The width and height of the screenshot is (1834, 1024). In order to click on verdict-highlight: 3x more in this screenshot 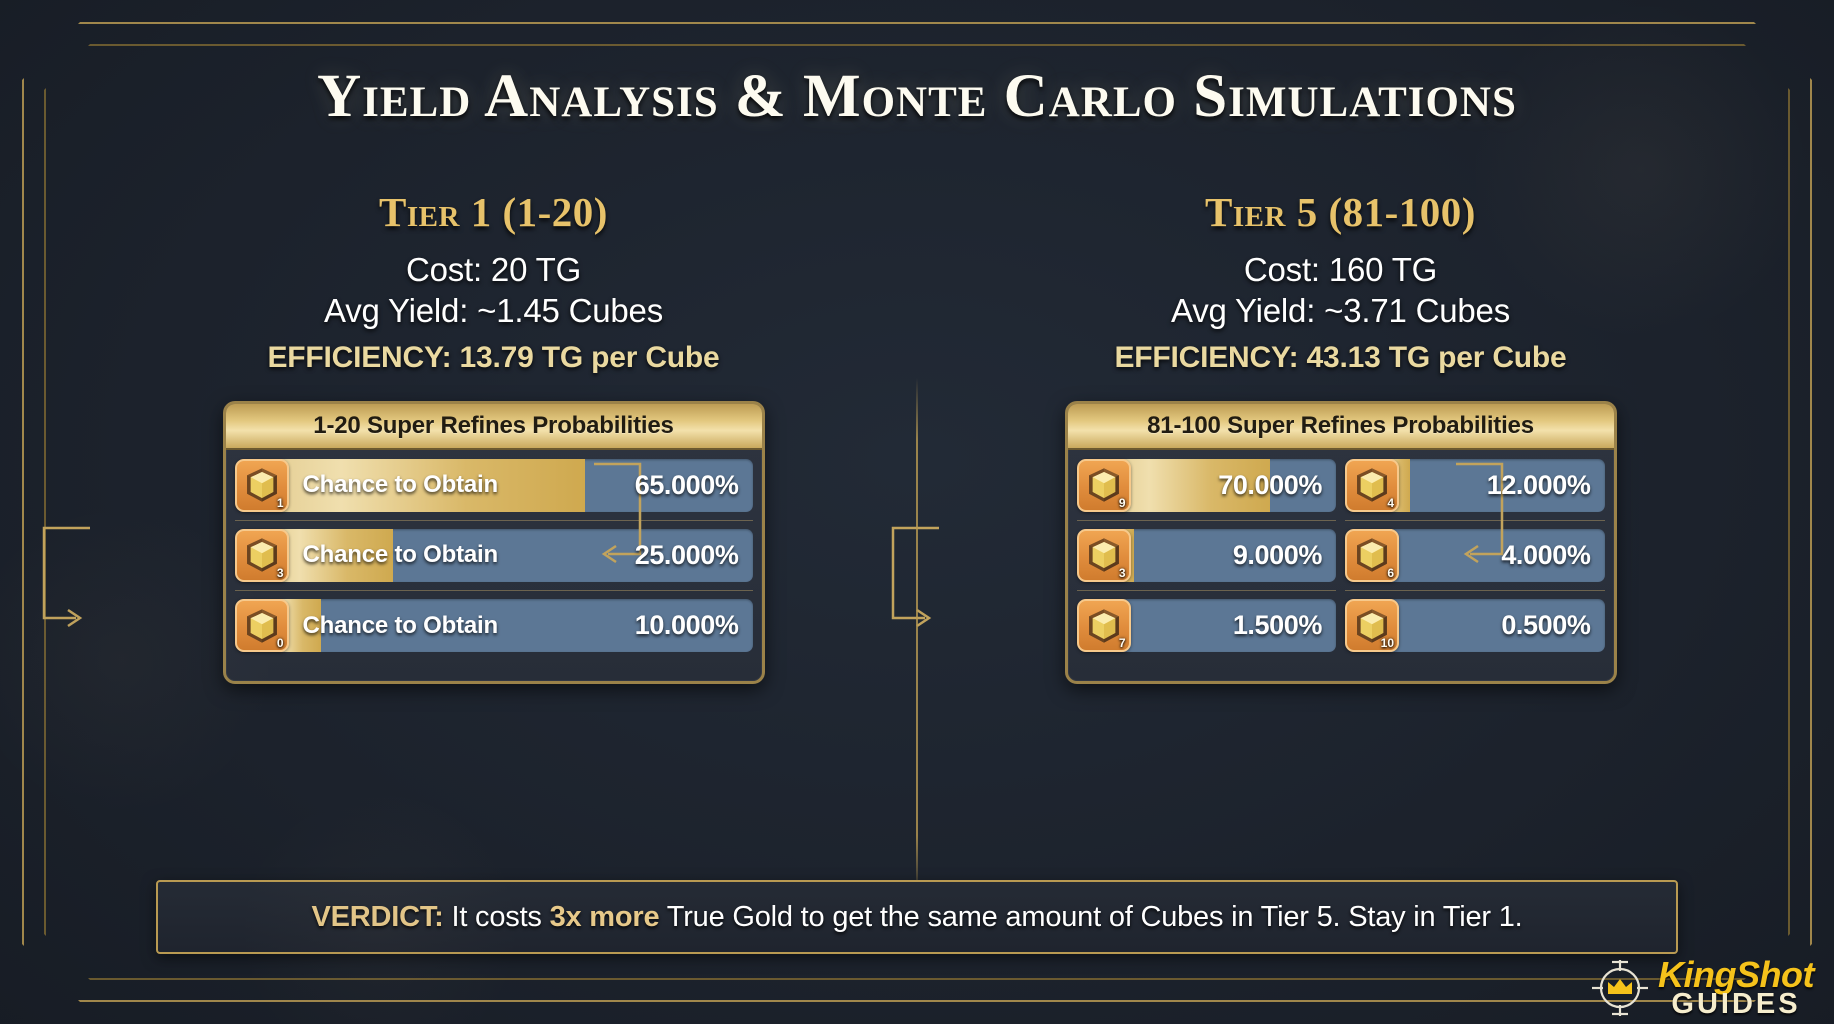, I will do `click(604, 916)`.